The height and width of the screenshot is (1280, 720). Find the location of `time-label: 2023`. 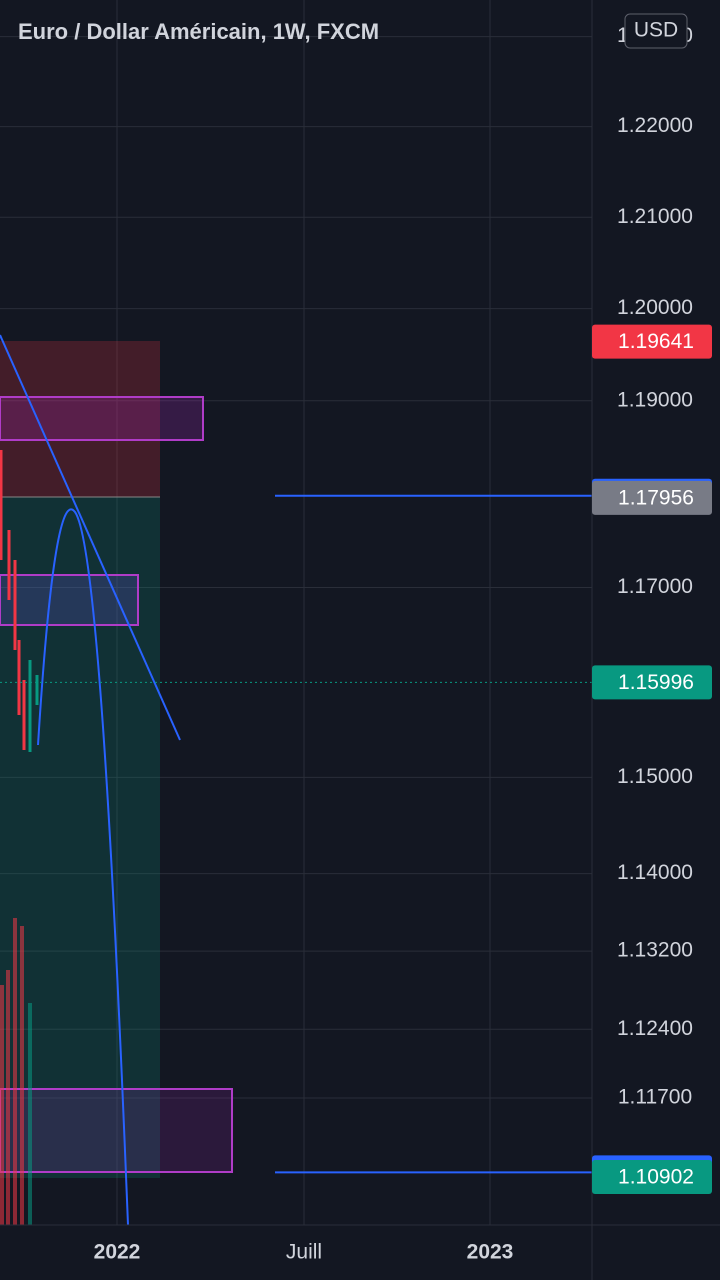

time-label: 2023 is located at coordinates (490, 1252).